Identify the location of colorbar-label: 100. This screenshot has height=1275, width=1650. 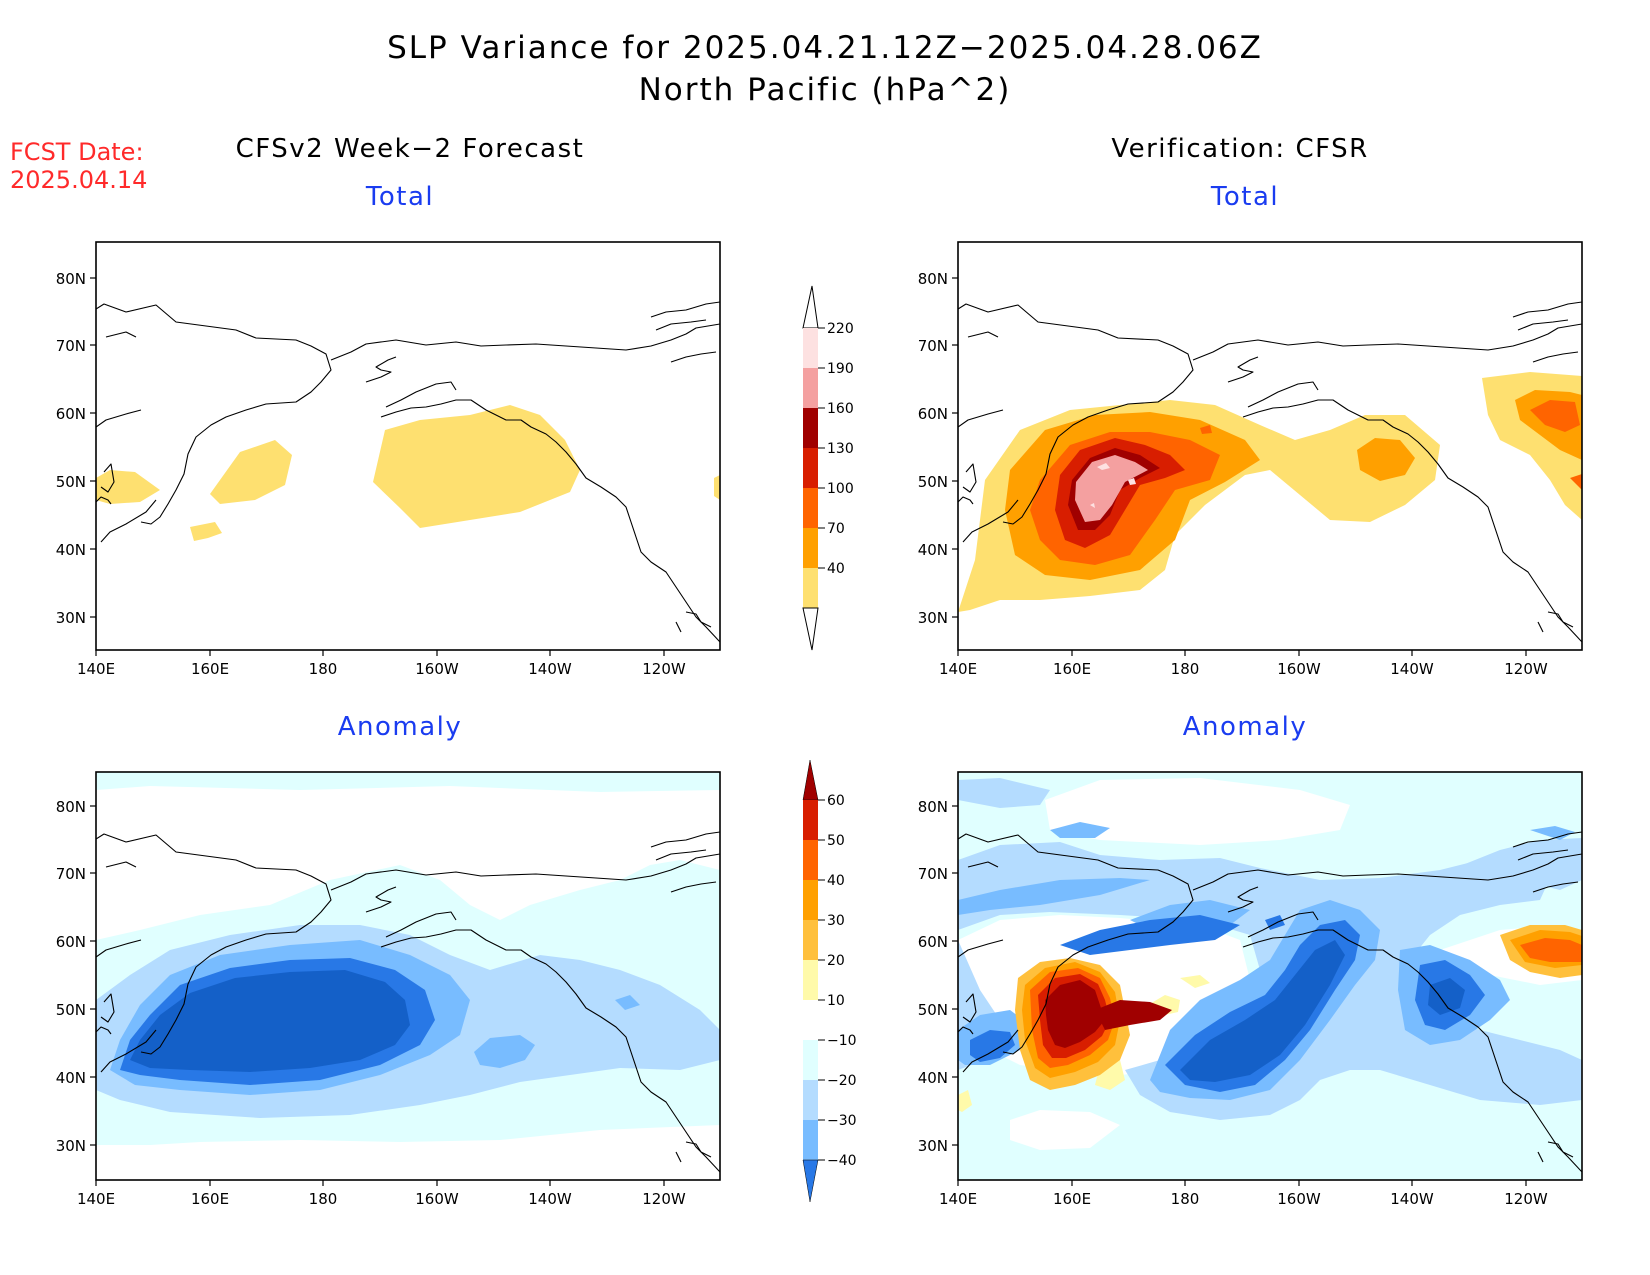
(840, 489).